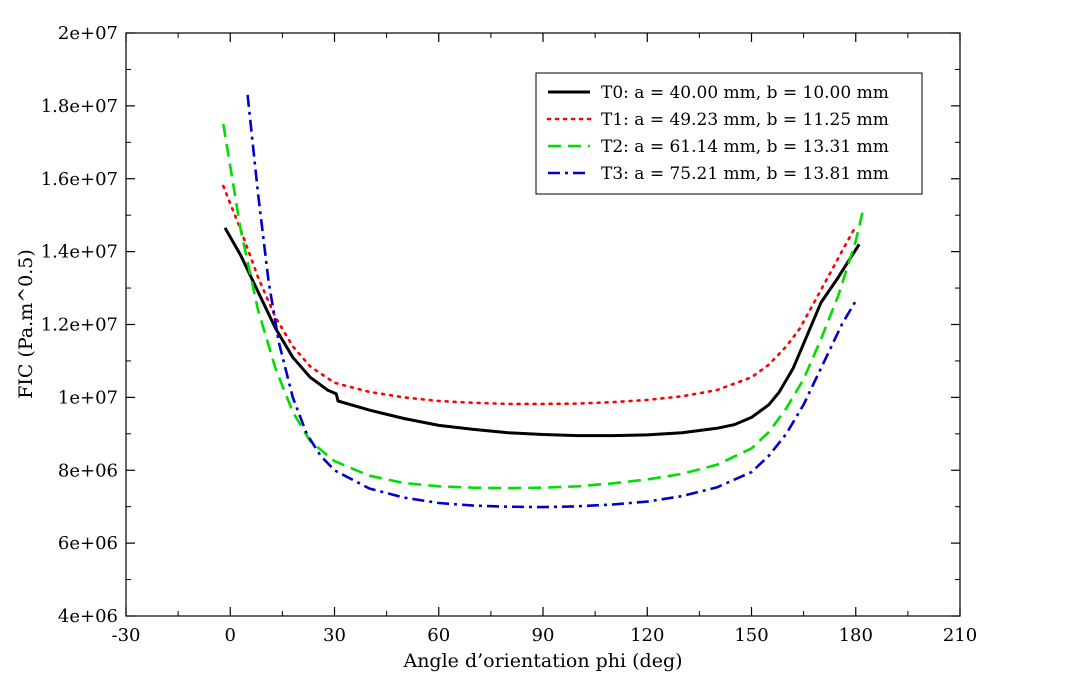 The image size is (1080, 680). I want to click on legend-label-t0: T0: a = 40.00 mm, b = 10.00 mm, so click(745, 93).